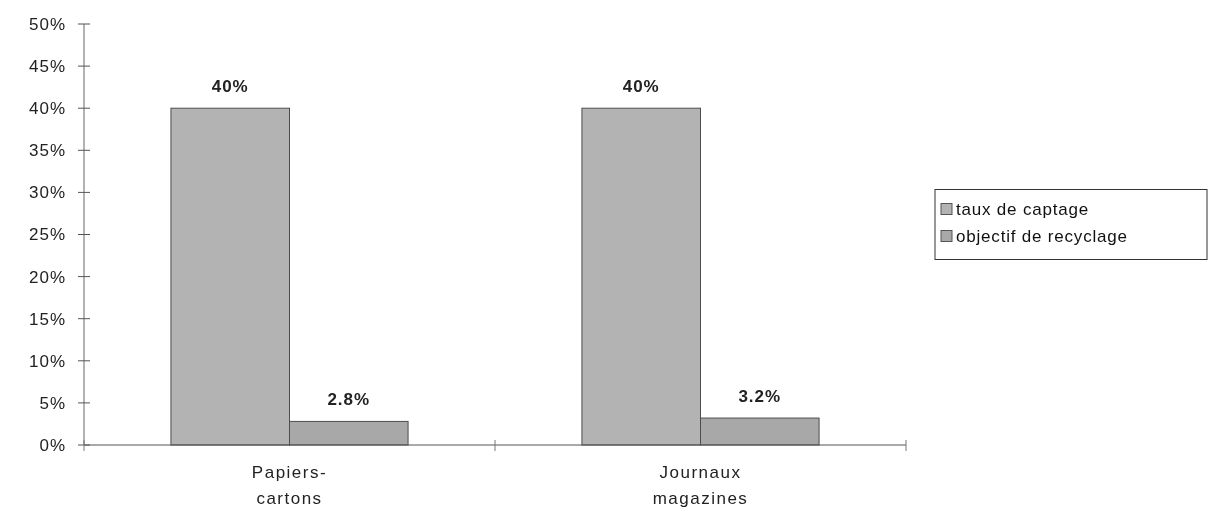 The image size is (1208, 525). I want to click on y-tick-label: 40%, so click(47, 109).